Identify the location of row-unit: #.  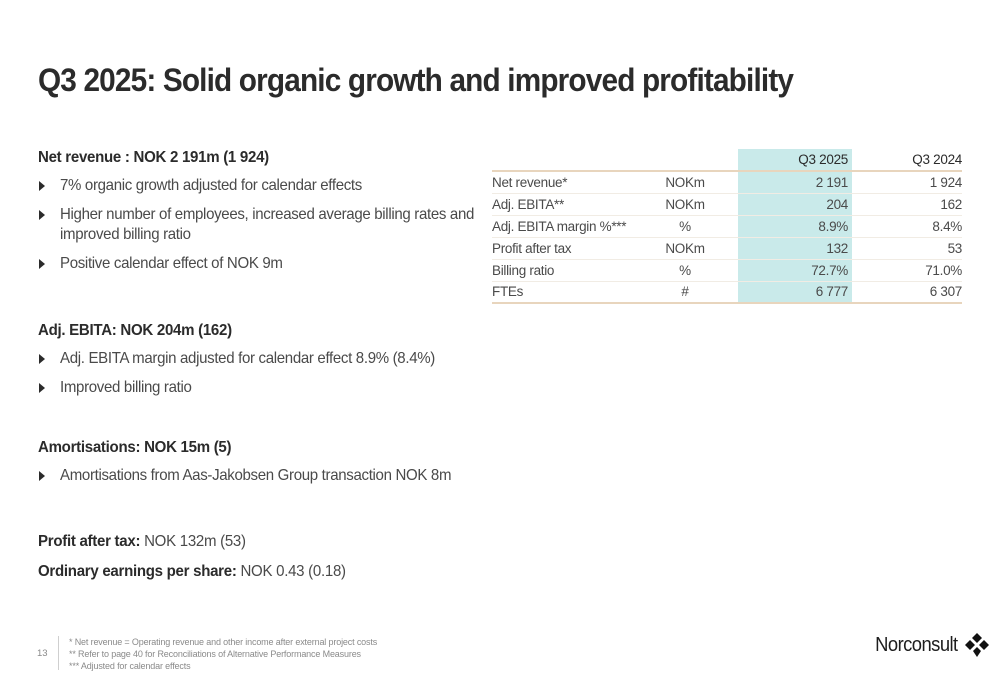
(685, 292).